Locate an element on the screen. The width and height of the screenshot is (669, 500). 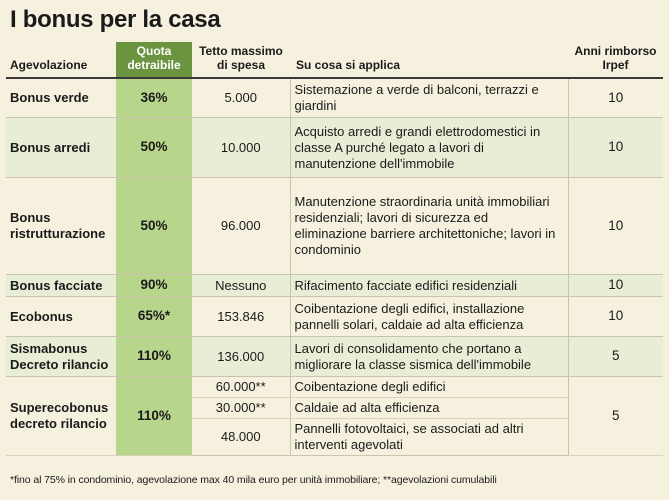
row-desc: Caldaie ad alta efficienza is located at coordinates (428, 408).